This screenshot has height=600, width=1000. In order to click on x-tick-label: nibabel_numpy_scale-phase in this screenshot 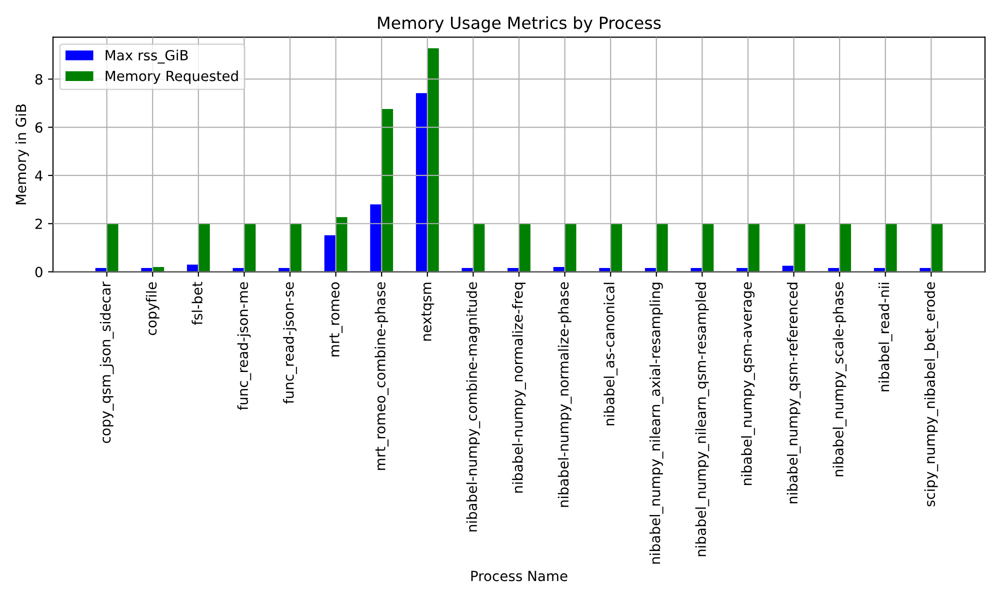, I will do `click(839, 379)`.